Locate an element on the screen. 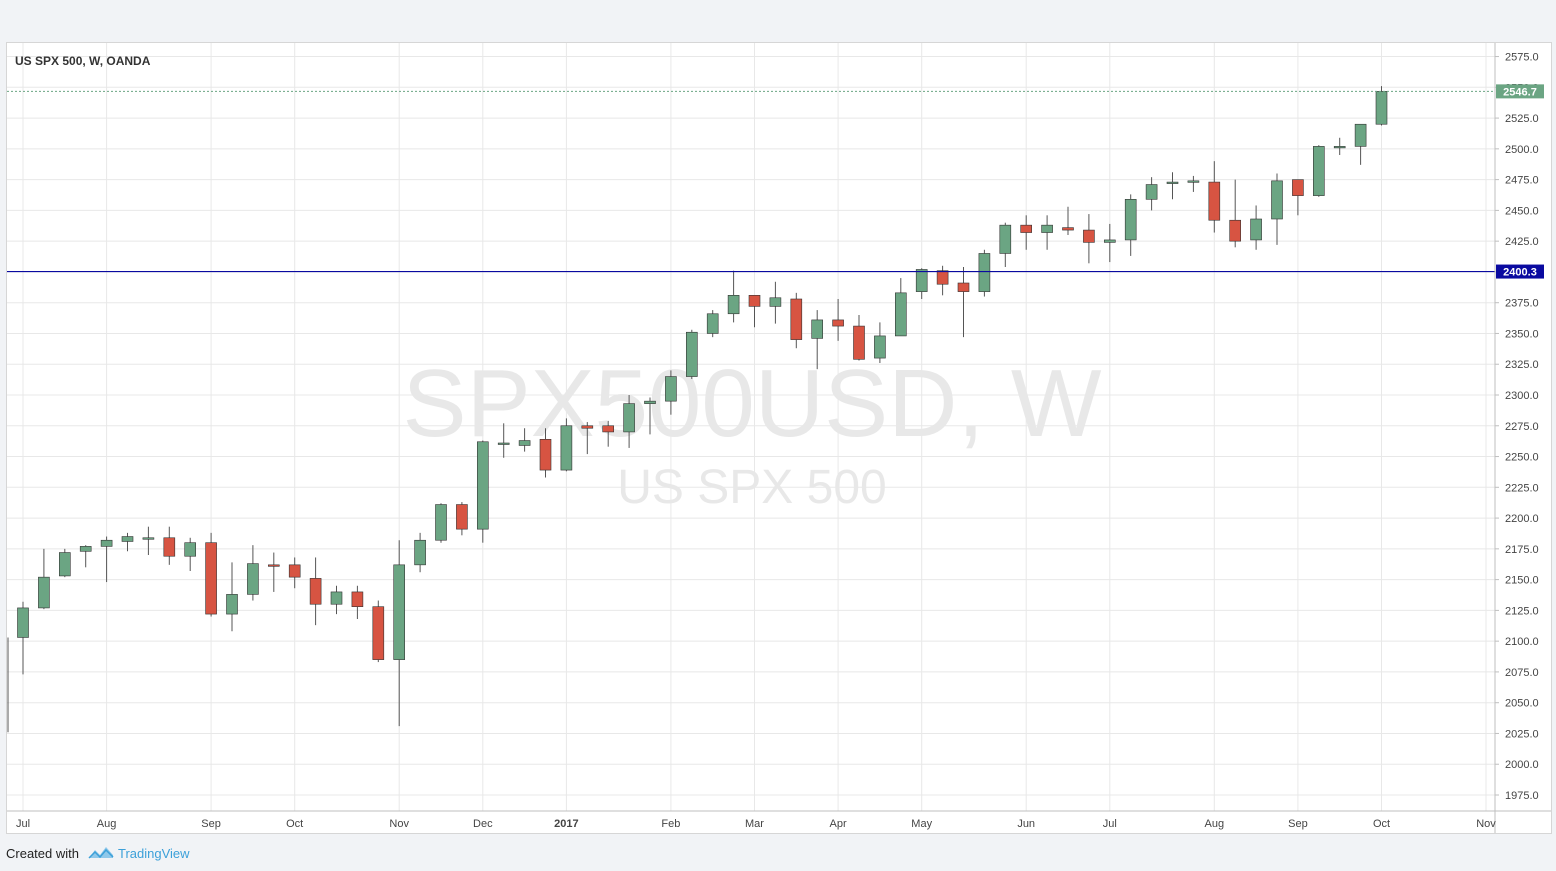  y-tick-label: 2500.0 is located at coordinates (1522, 150).